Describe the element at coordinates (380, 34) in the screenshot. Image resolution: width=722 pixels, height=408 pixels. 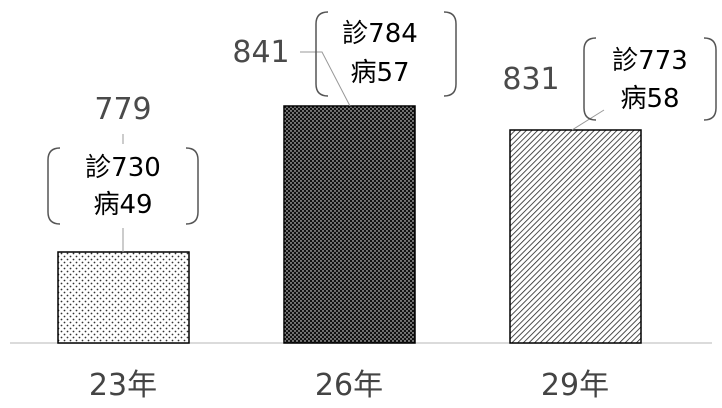
I see `breakdown-clinic-26: 診784` at that location.